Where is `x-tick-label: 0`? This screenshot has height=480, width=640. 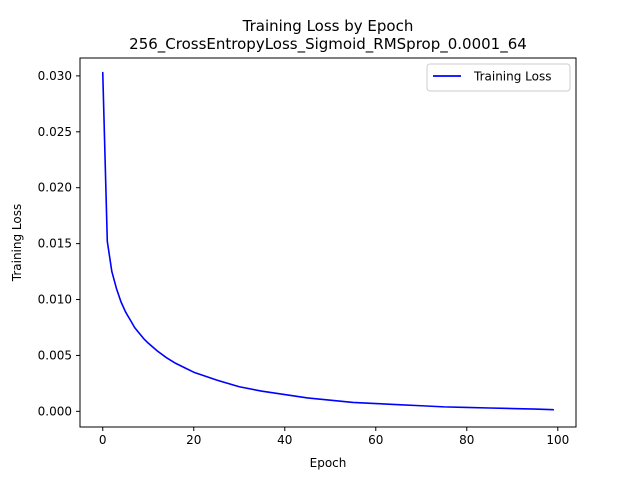
x-tick-label: 0 is located at coordinates (103, 440).